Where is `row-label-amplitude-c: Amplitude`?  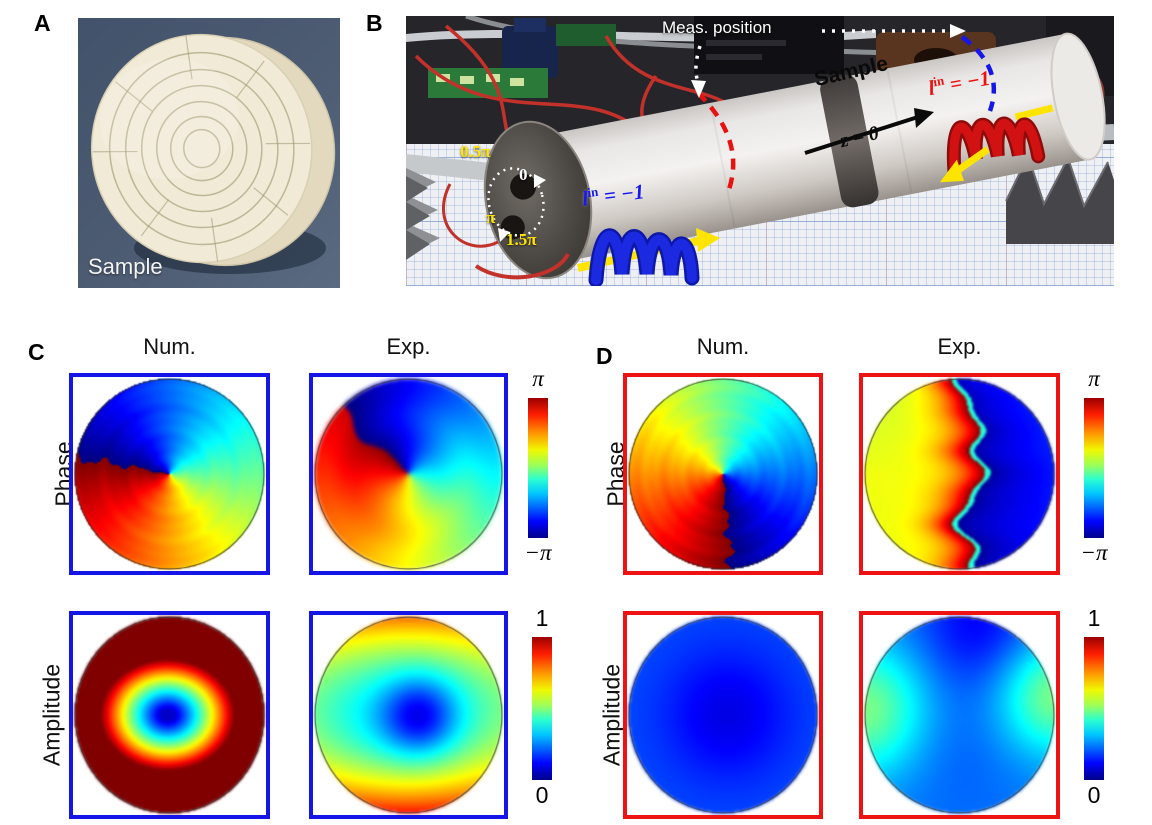 row-label-amplitude-c: Amplitude is located at coordinates (51, 715).